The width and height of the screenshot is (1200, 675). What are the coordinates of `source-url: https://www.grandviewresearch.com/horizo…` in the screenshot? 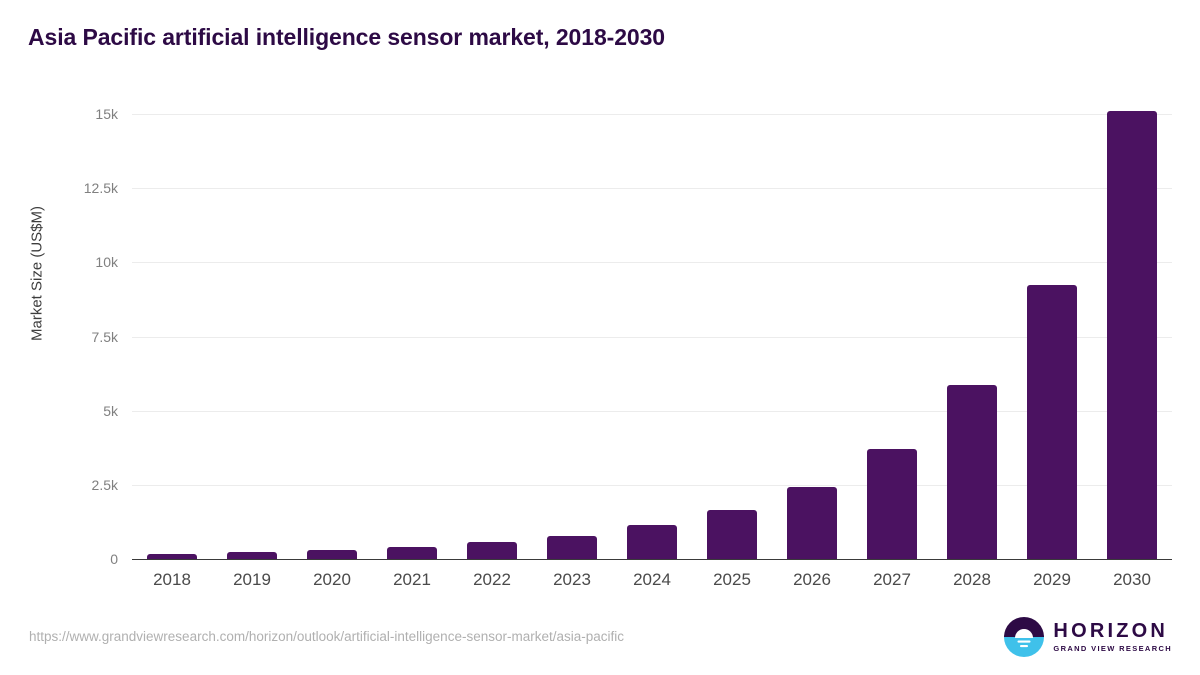 It's located at (326, 636).